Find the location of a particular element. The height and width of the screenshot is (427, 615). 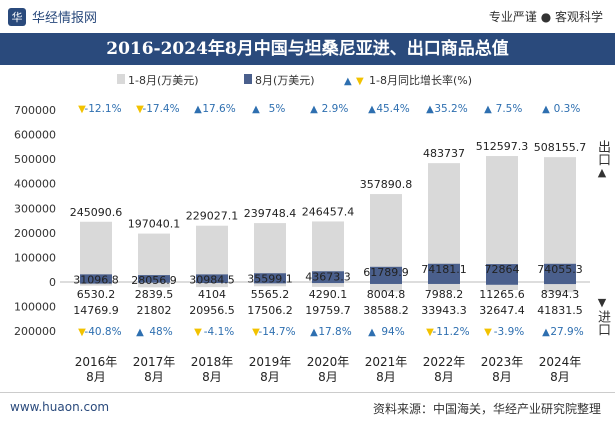

import-side-label: ▼ 进口 is located at coordinates (602, 316).